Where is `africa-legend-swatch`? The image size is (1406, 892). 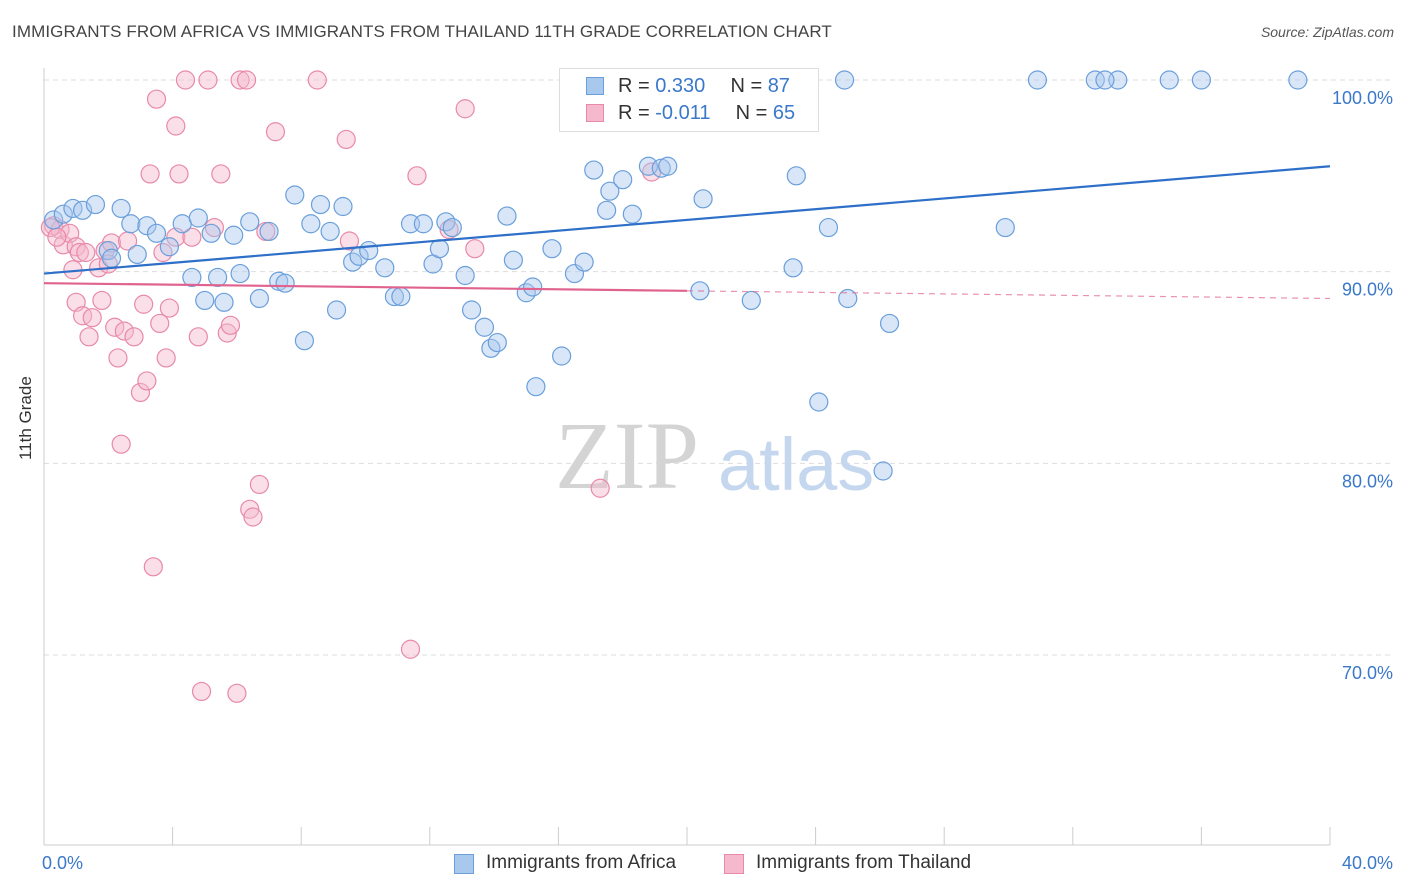 africa-legend-swatch is located at coordinates (464, 864).